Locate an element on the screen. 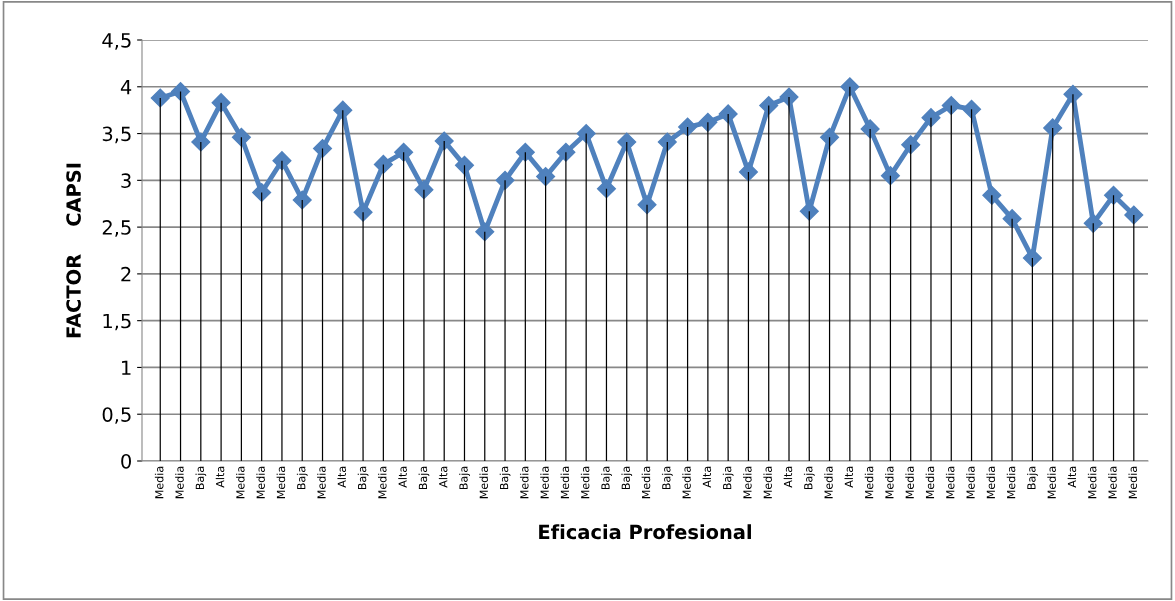  y-tick-label: 2,5 is located at coordinates (116, 228).